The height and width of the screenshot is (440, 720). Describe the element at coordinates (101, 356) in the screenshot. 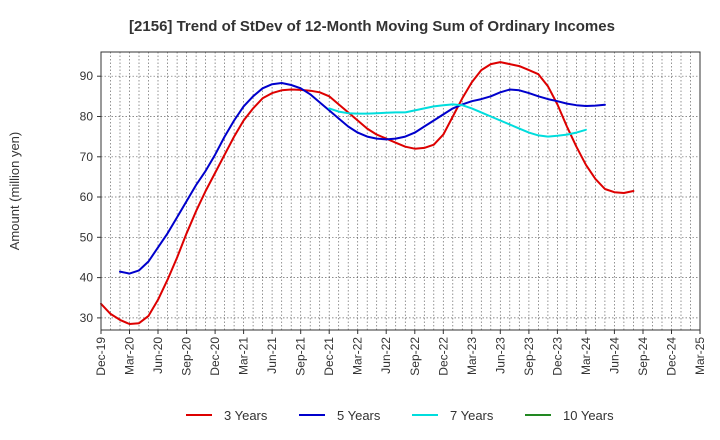

I see `x-tick-label: Dec-19` at that location.